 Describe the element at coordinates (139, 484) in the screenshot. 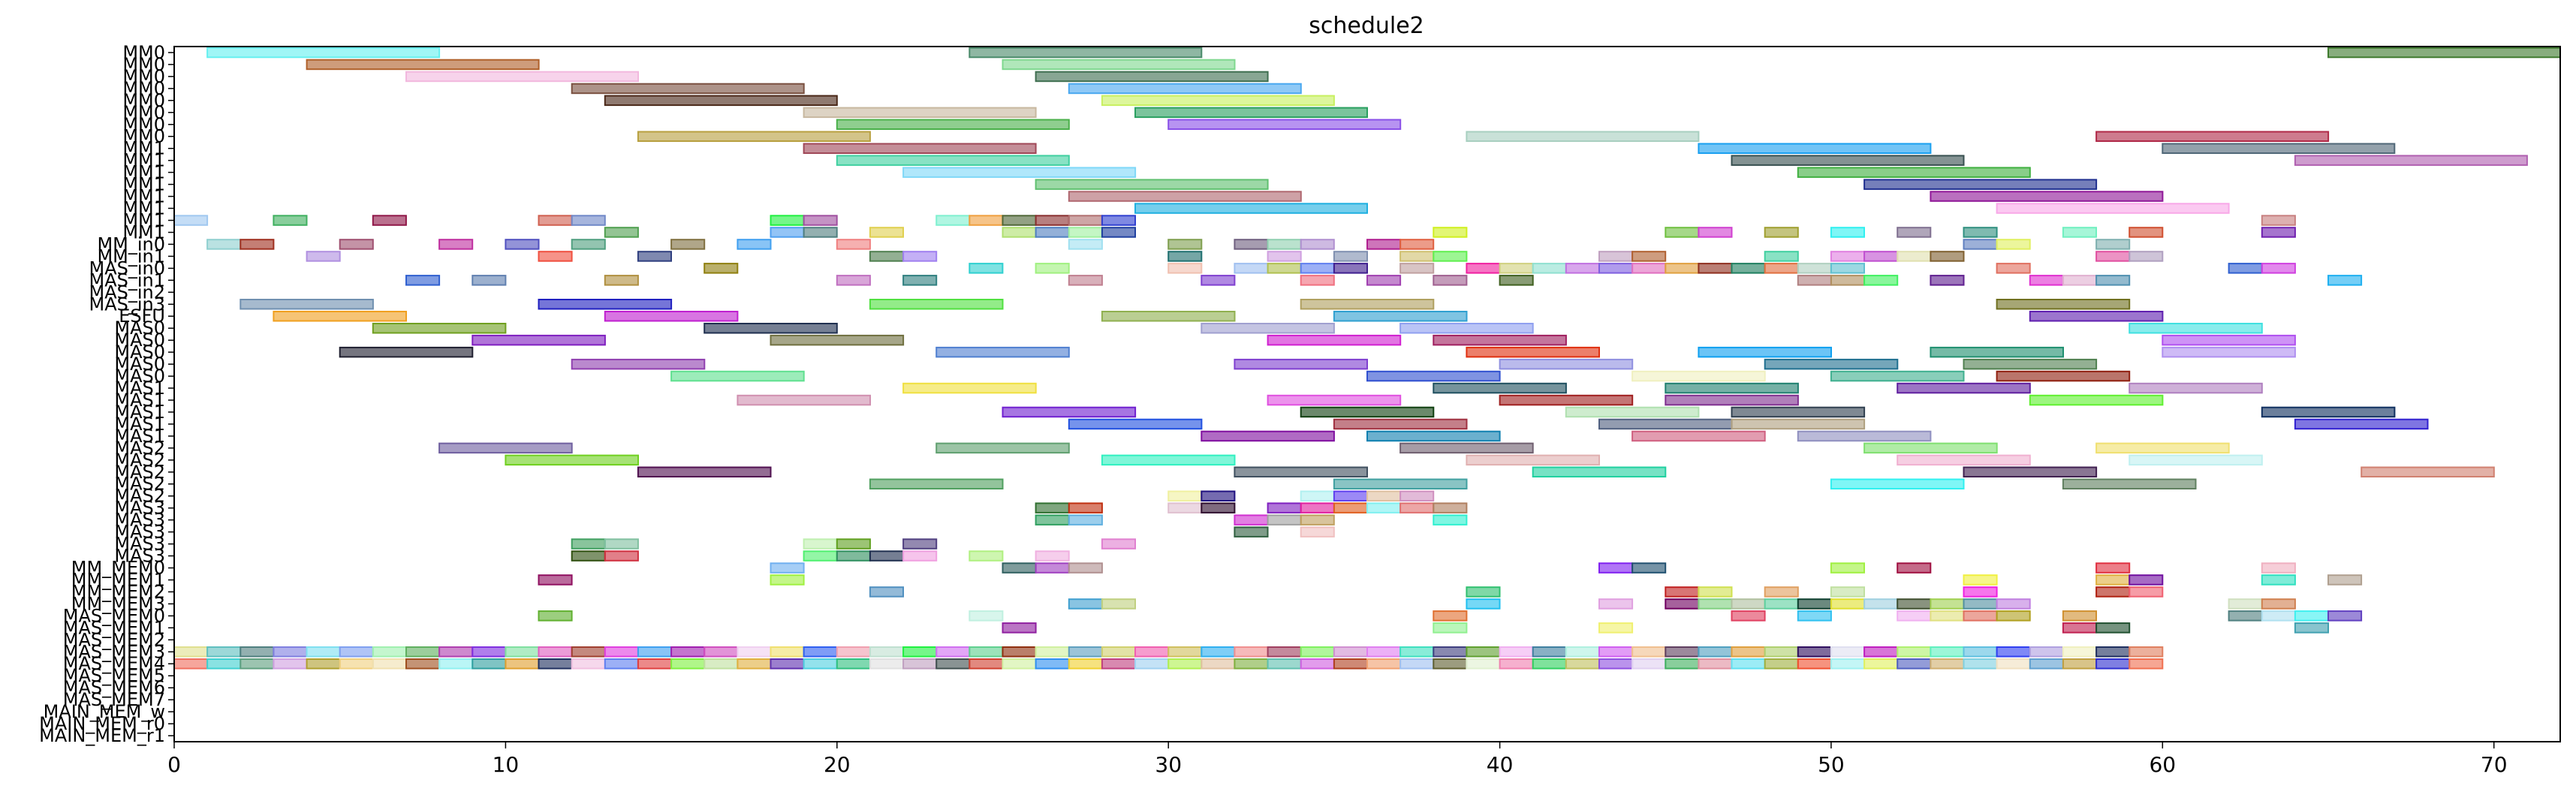

I see `y-tick-label: MAS2` at that location.